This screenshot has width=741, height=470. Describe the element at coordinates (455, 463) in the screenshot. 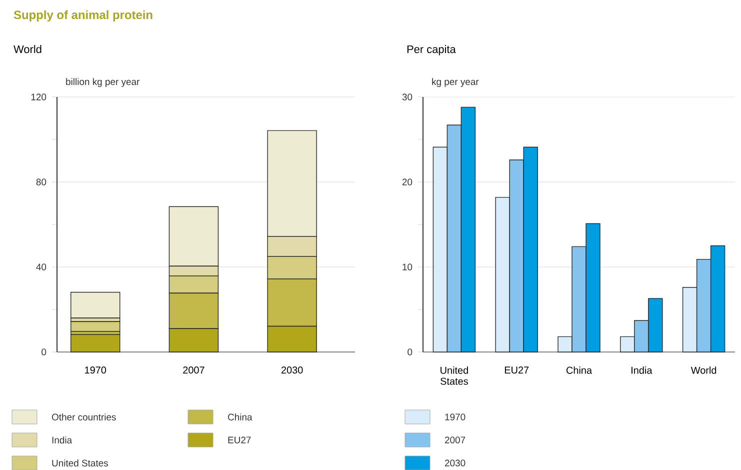

I see `legend-label: 2030` at that location.